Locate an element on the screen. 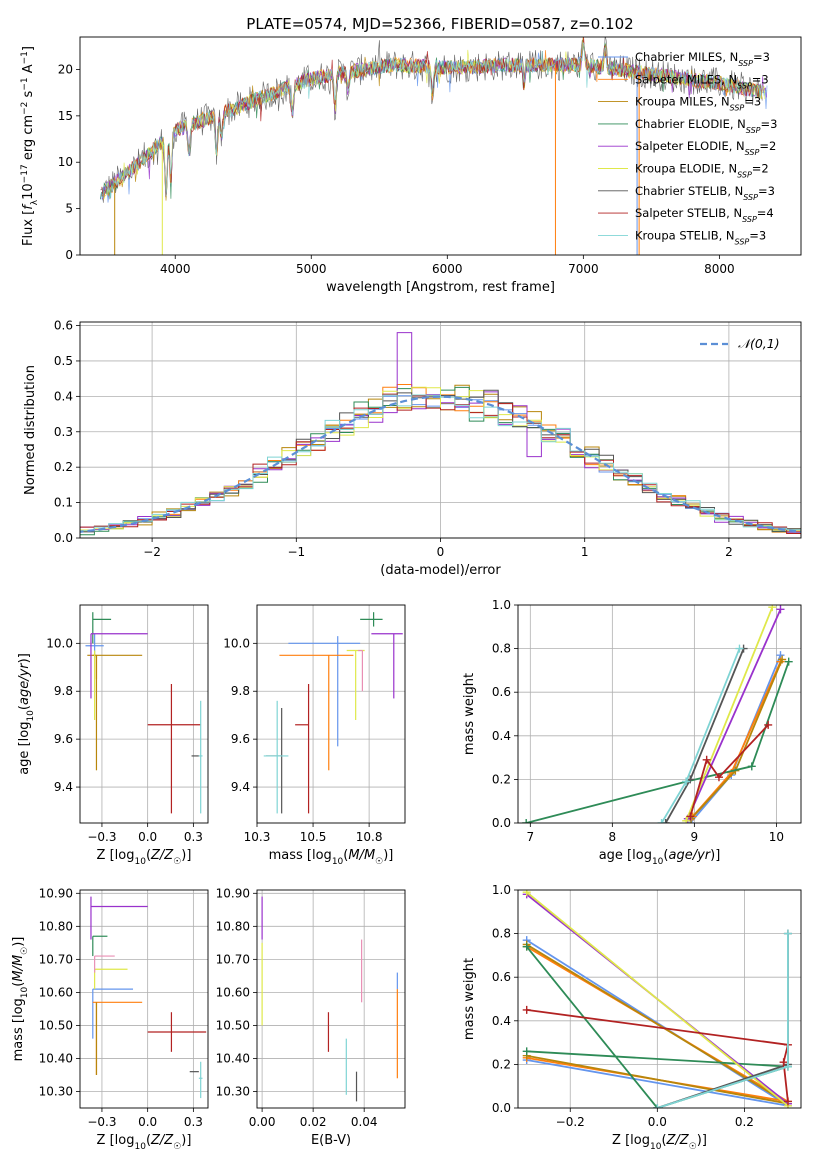  y-tick-label: 10.40 is located at coordinates (233, 1058).